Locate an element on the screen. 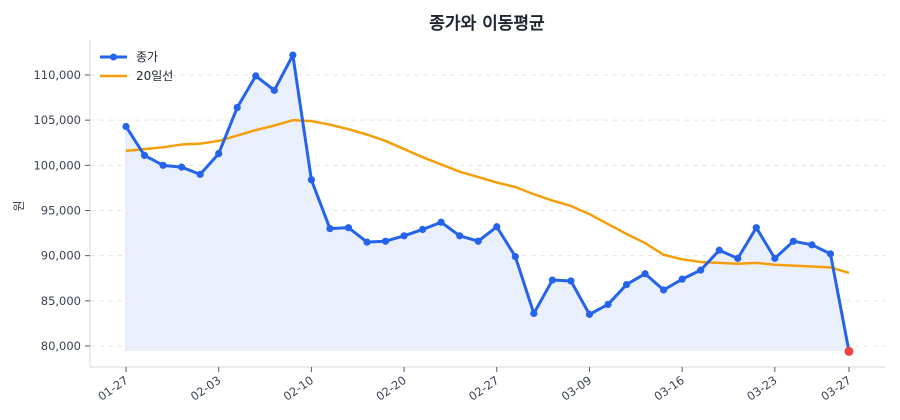 The image size is (900, 420). y-tick-label: 100,000 is located at coordinates (57, 165).